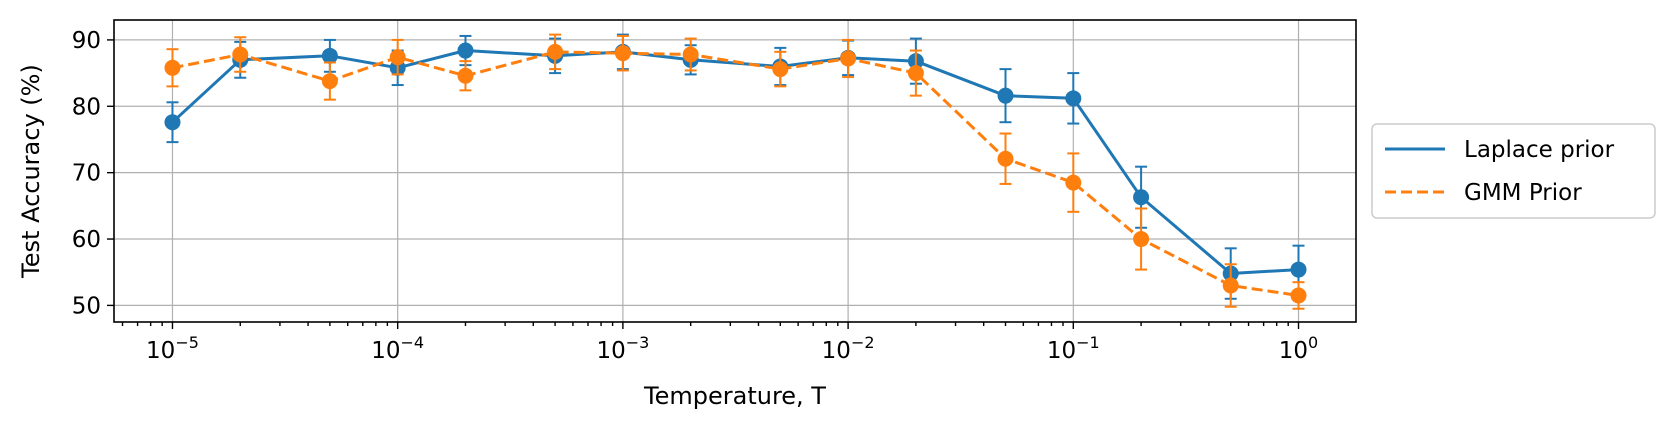 The height and width of the screenshot is (430, 1669). I want to click on y-tick-label: 50, so click(86, 306).